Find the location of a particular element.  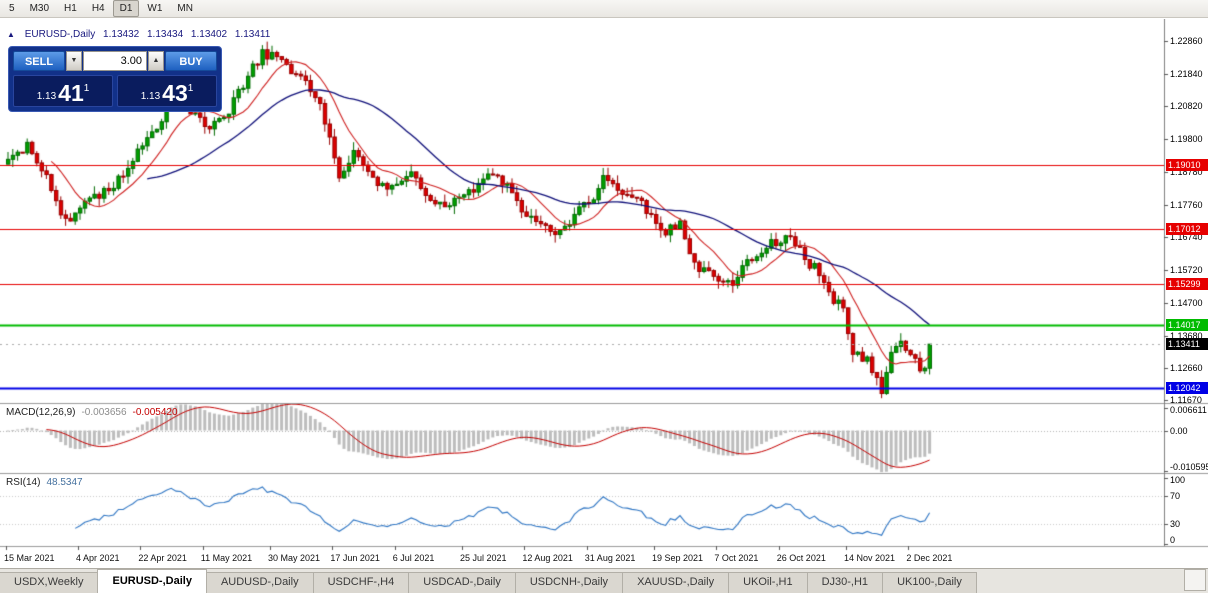

date-axis-label: 19 Sep 2021 is located at coordinates (678, 558).